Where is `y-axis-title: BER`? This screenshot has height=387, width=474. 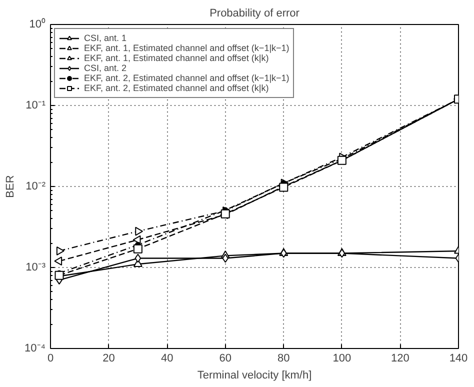 y-axis-title: BER is located at coordinates (10, 186).